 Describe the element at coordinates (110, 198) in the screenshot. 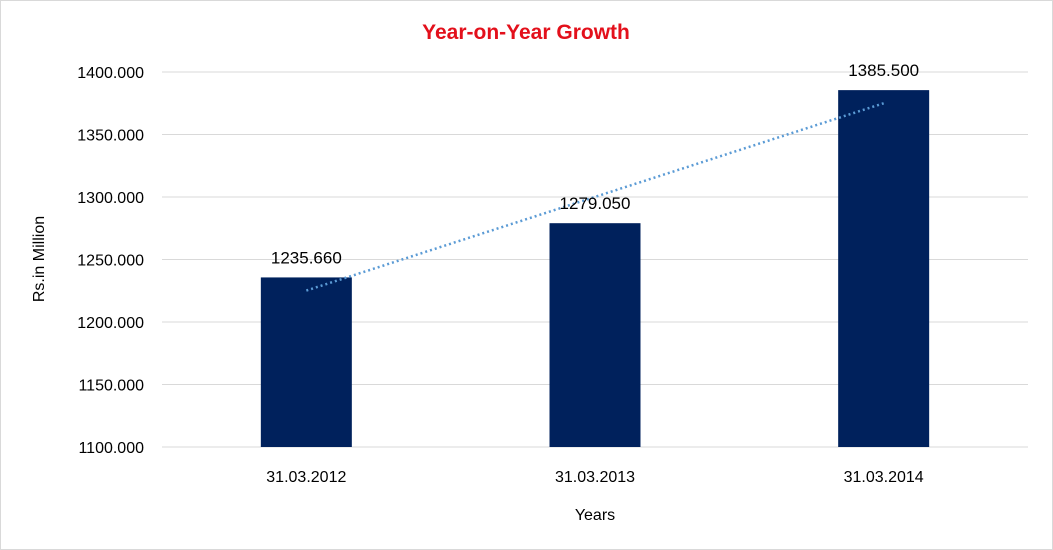

I see `y-tick-label: 1300.000` at that location.